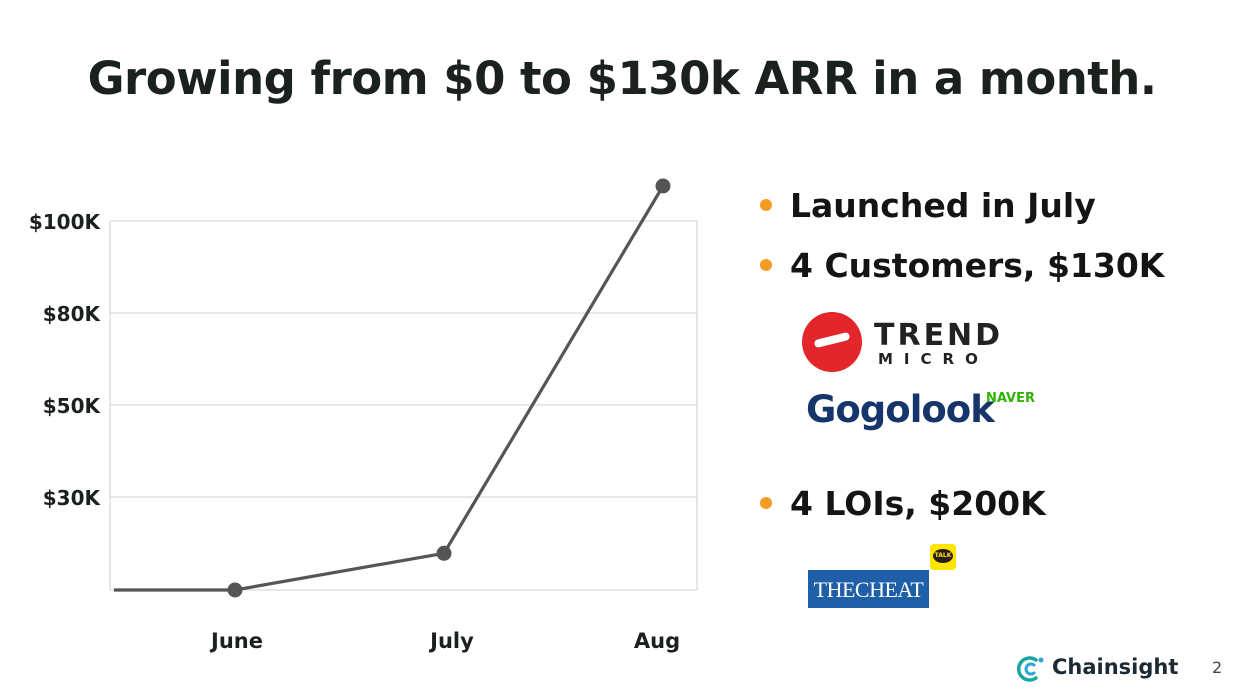  What do you see at coordinates (451, 641) in the screenshot?
I see `x-category-label: July` at bounding box center [451, 641].